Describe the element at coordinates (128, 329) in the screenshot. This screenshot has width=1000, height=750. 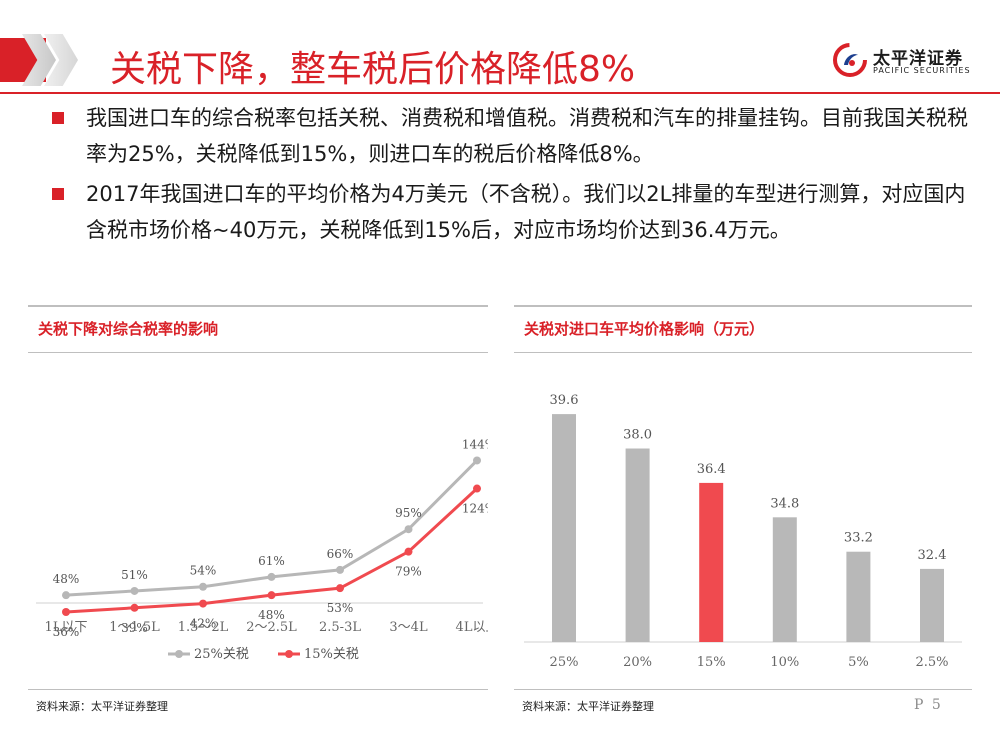
I see `left-chart-title: 关税下降对综合税率的影响` at that location.